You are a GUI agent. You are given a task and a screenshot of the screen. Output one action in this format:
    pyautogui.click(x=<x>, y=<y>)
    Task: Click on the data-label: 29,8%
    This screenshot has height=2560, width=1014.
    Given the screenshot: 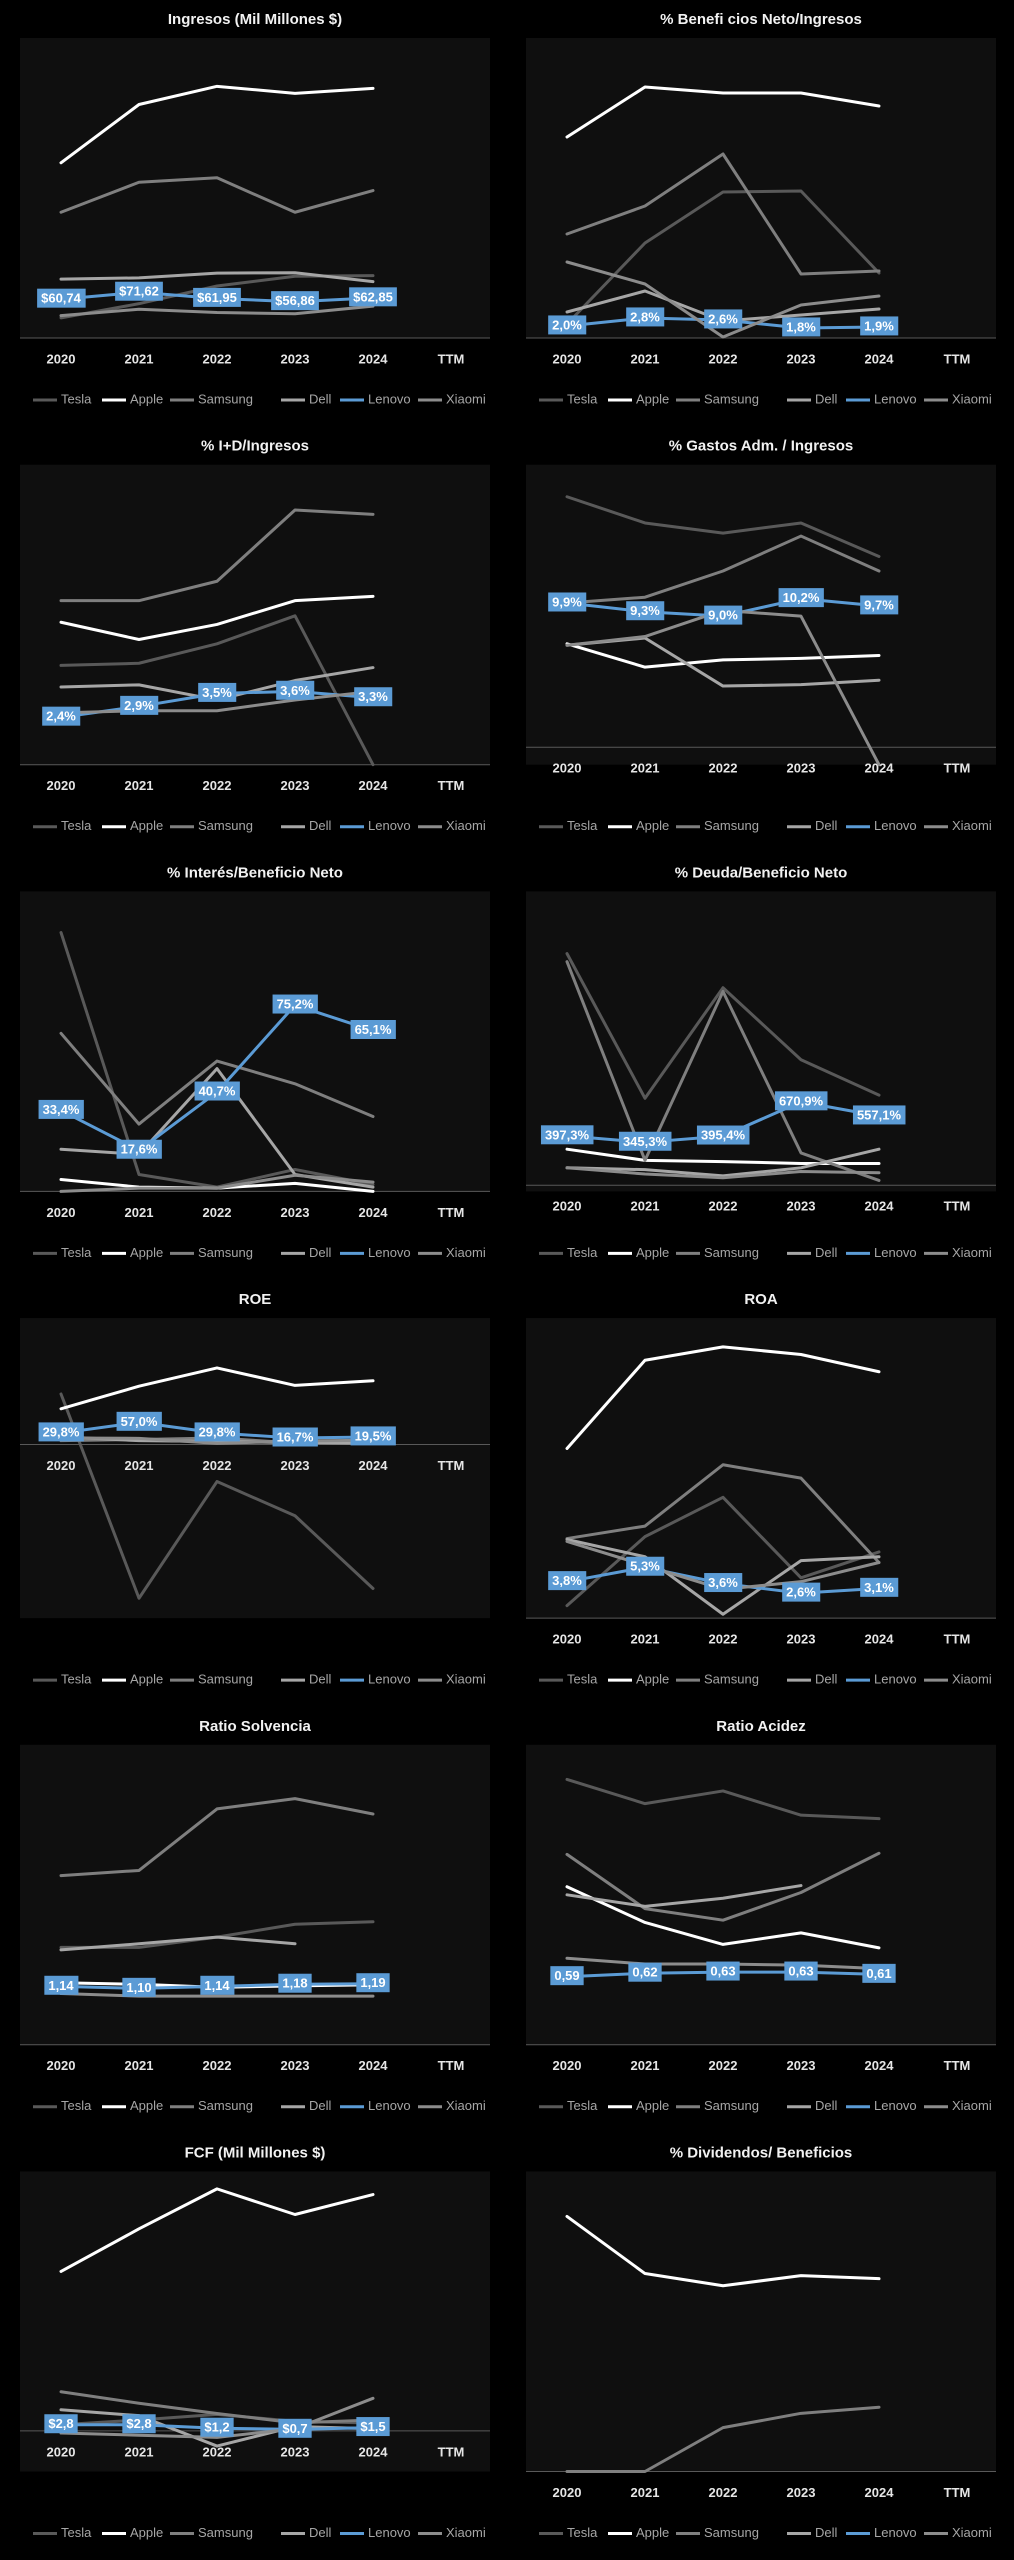 What is the action you would take?
    pyautogui.click(x=61, y=1432)
    